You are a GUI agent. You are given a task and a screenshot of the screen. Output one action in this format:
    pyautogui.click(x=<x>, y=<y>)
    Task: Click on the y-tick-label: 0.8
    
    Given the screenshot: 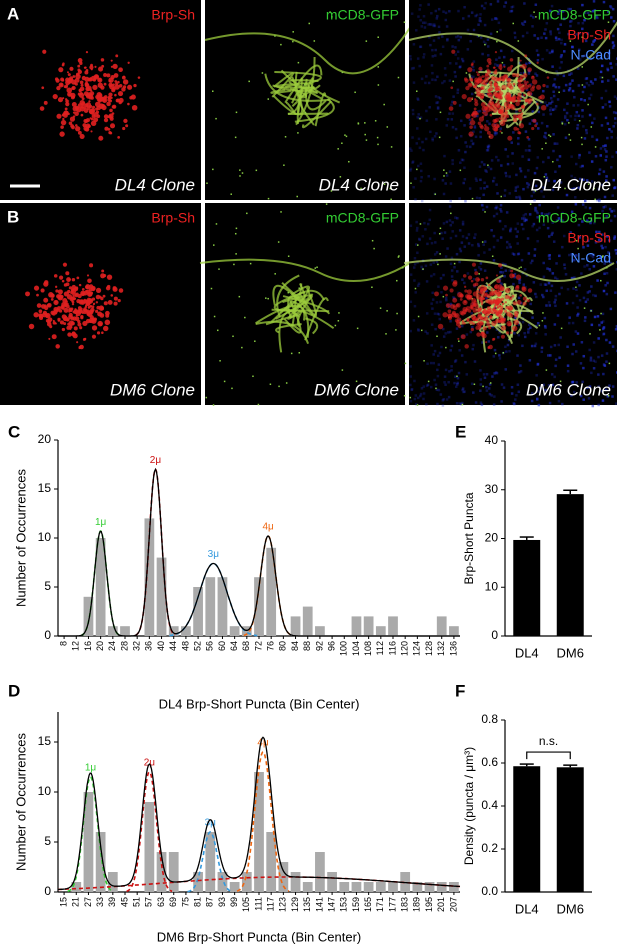 What is the action you would take?
    pyautogui.click(x=489, y=719)
    